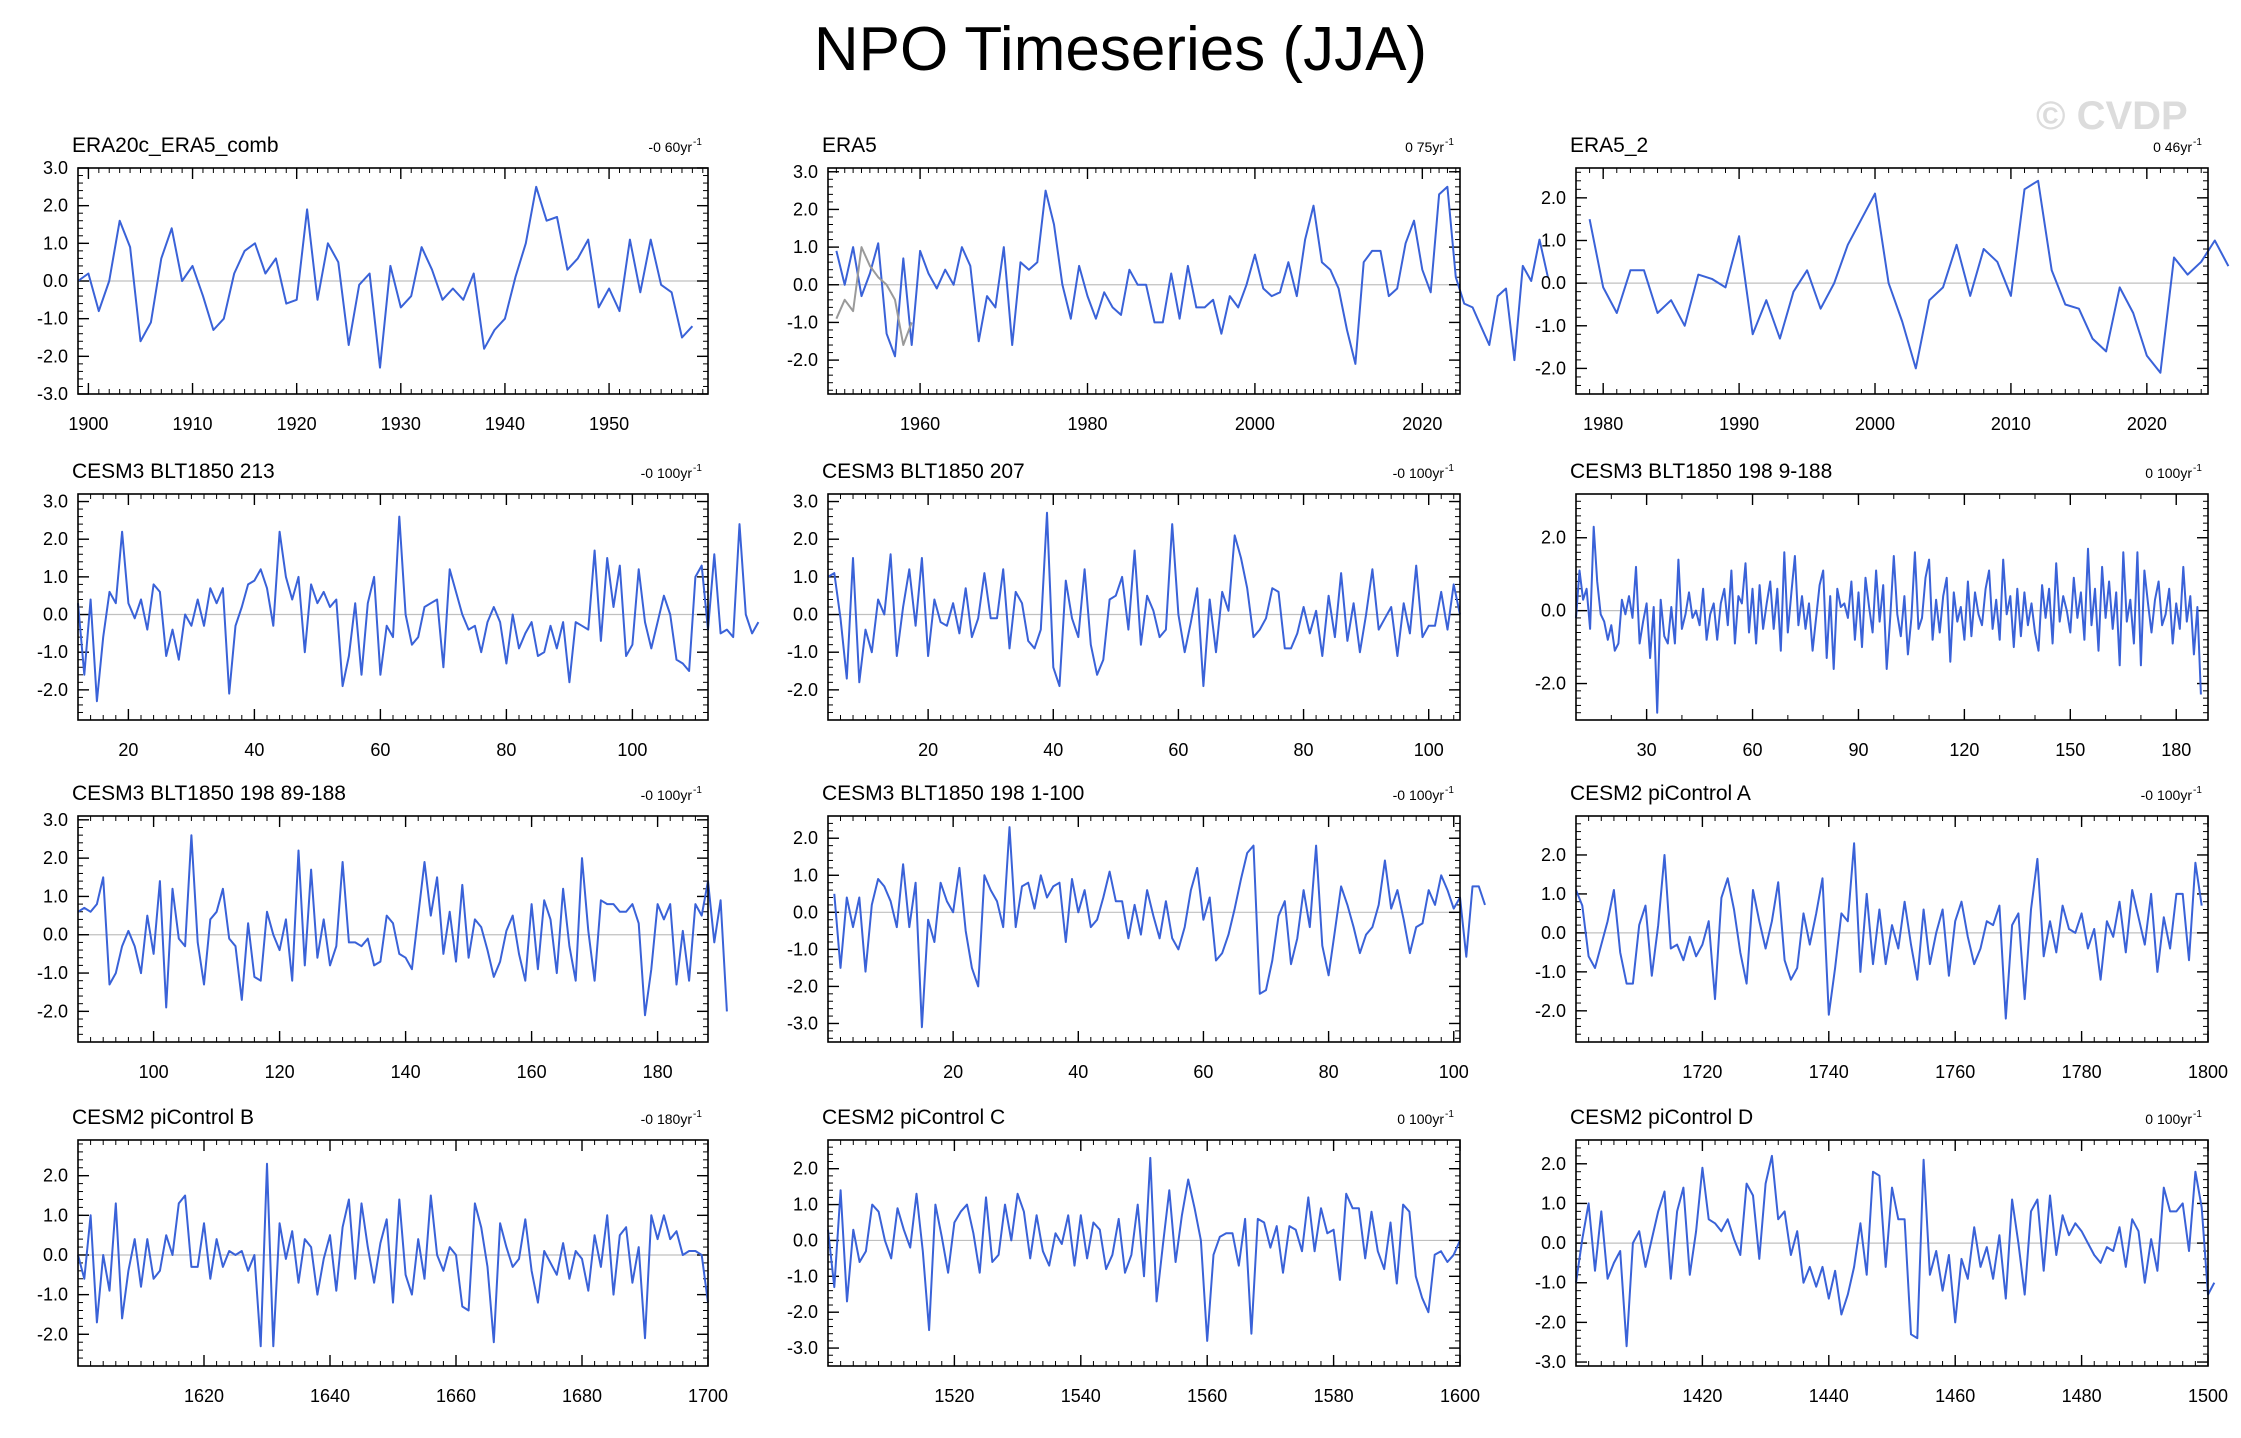  Describe the element at coordinates (2208, 1072) in the screenshot. I see `x-tick-label: 1800` at that location.